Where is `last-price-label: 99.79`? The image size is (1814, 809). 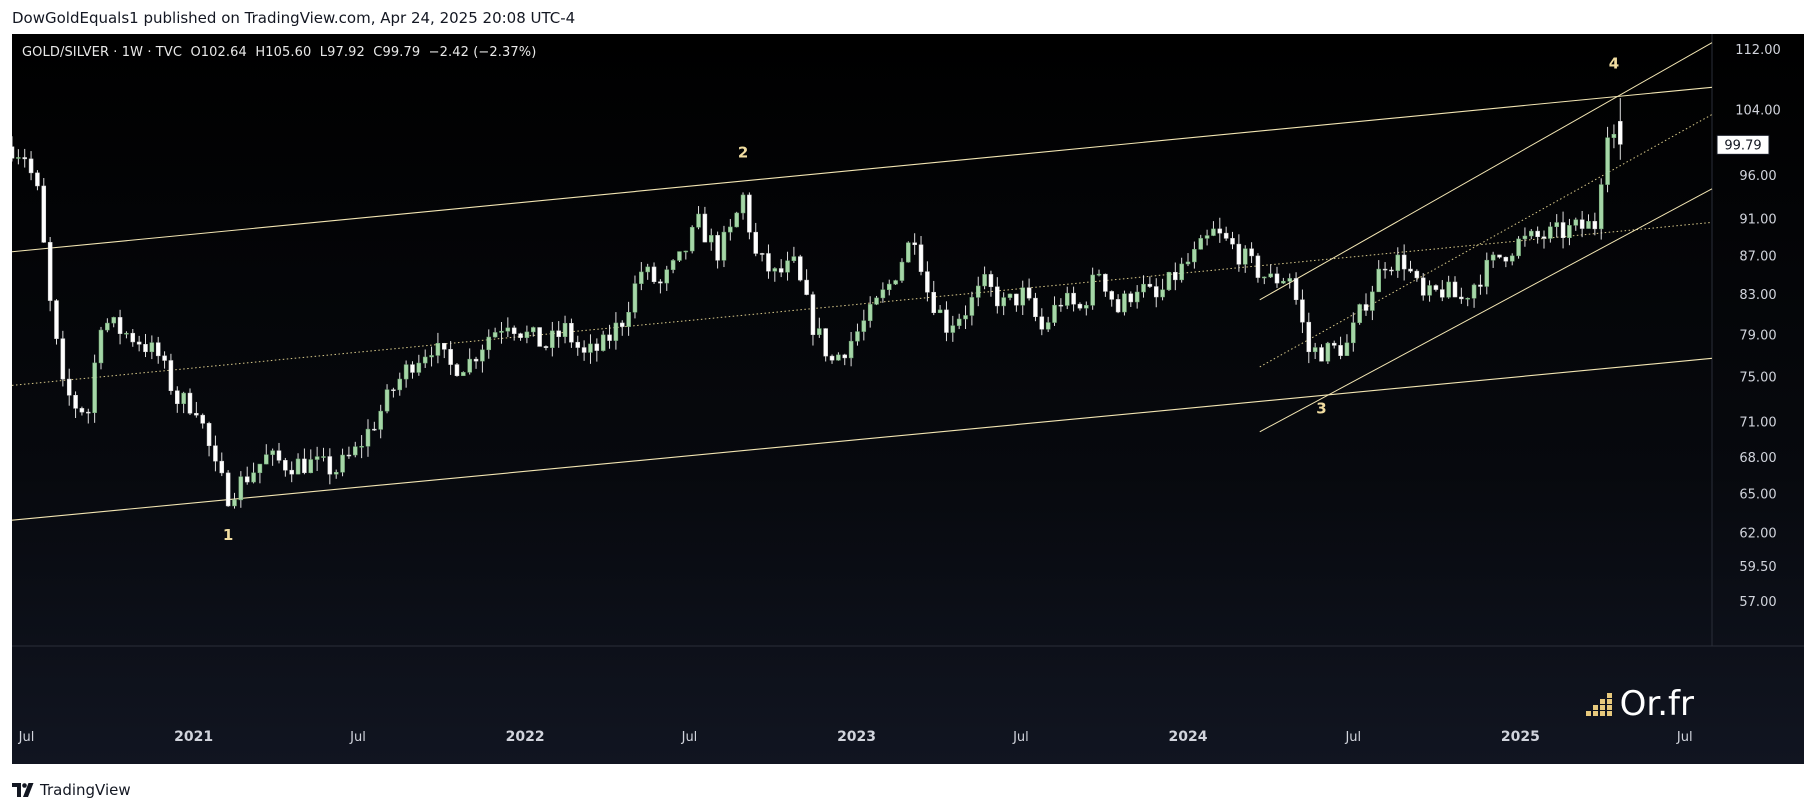
last-price-label: 99.79 is located at coordinates (1742, 145).